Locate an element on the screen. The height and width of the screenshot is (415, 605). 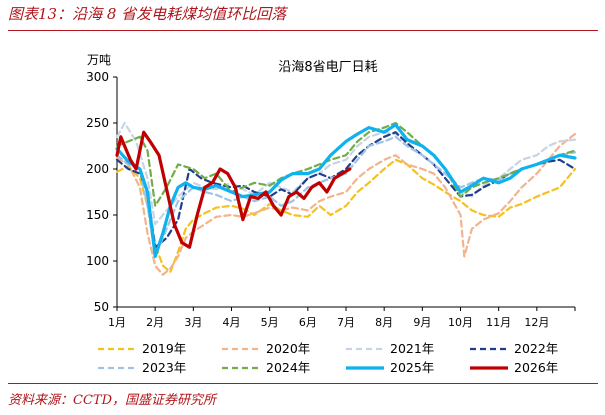
chart-title: 沿海8省电厂日耗 is located at coordinates (327, 67).